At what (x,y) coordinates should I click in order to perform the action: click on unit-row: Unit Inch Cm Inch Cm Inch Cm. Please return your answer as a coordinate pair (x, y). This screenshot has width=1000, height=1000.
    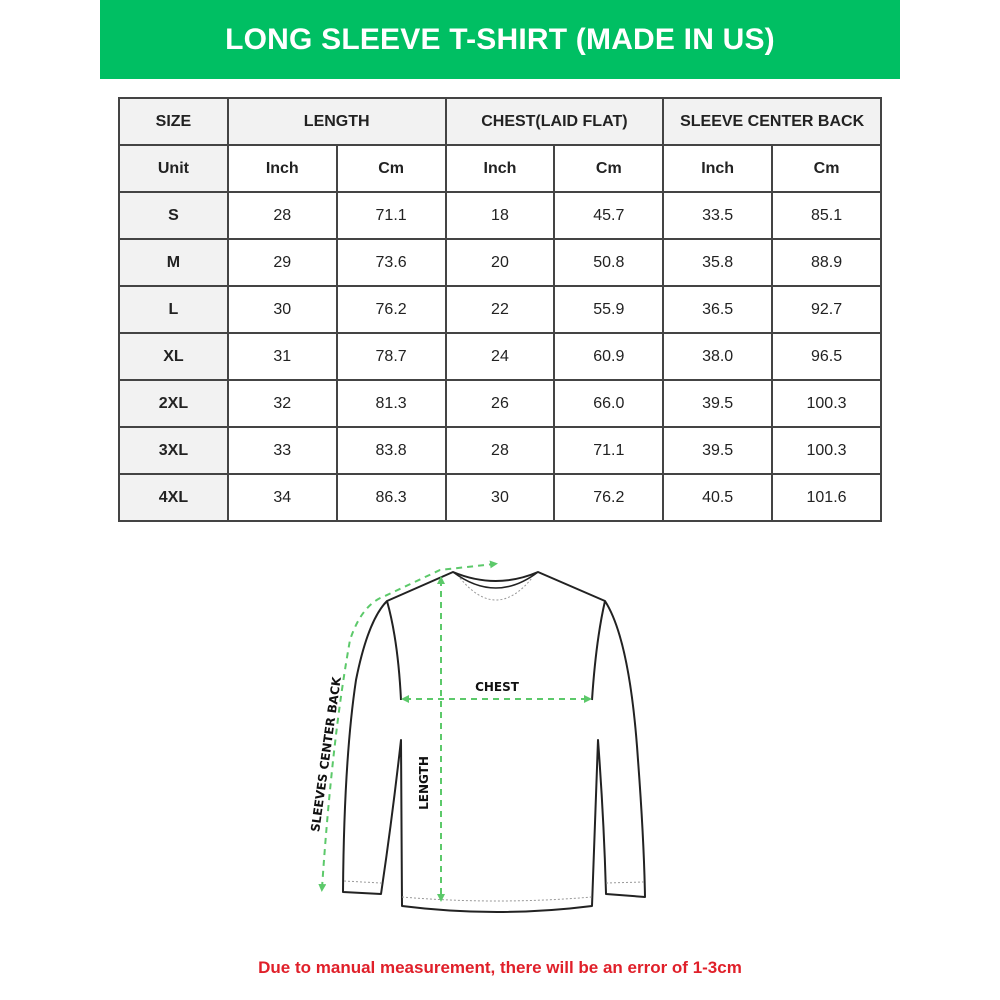
    Looking at the image, I should click on (500, 168).